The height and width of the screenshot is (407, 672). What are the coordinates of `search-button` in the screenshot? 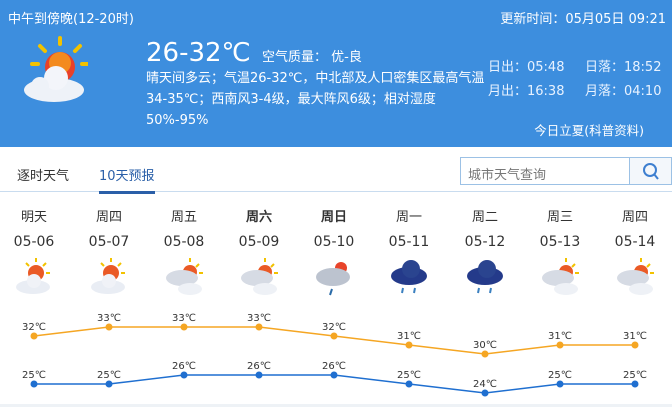 It's located at (651, 171).